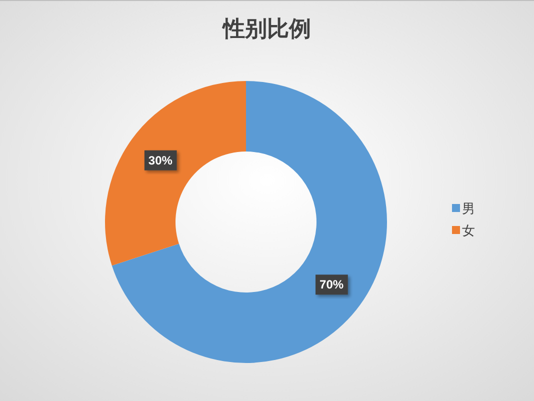 The height and width of the screenshot is (401, 534). Describe the element at coordinates (468, 208) in the screenshot. I see `legend-label: 男` at that location.